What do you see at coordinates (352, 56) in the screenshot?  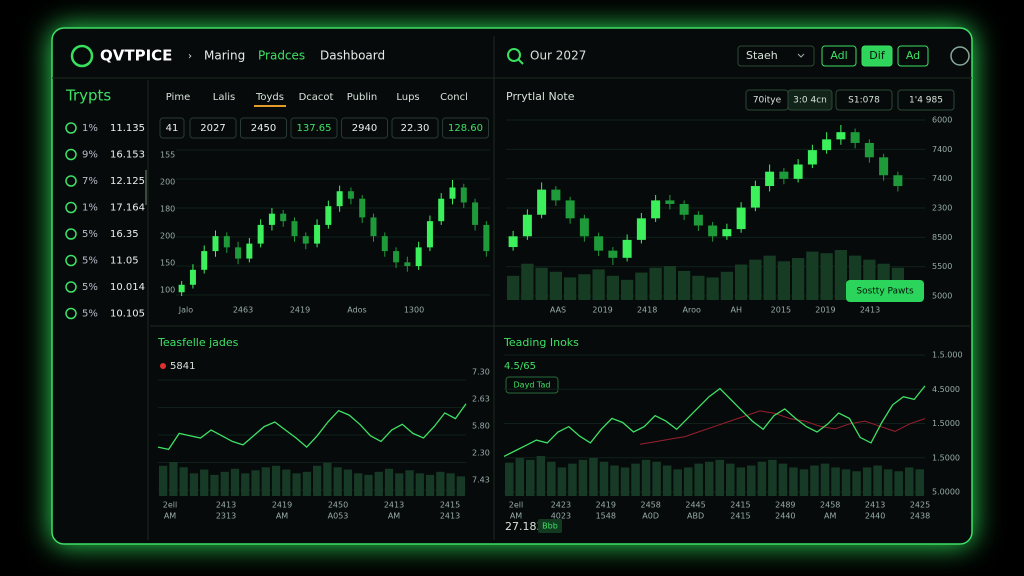 I see `nav-link: Dashboard` at bounding box center [352, 56].